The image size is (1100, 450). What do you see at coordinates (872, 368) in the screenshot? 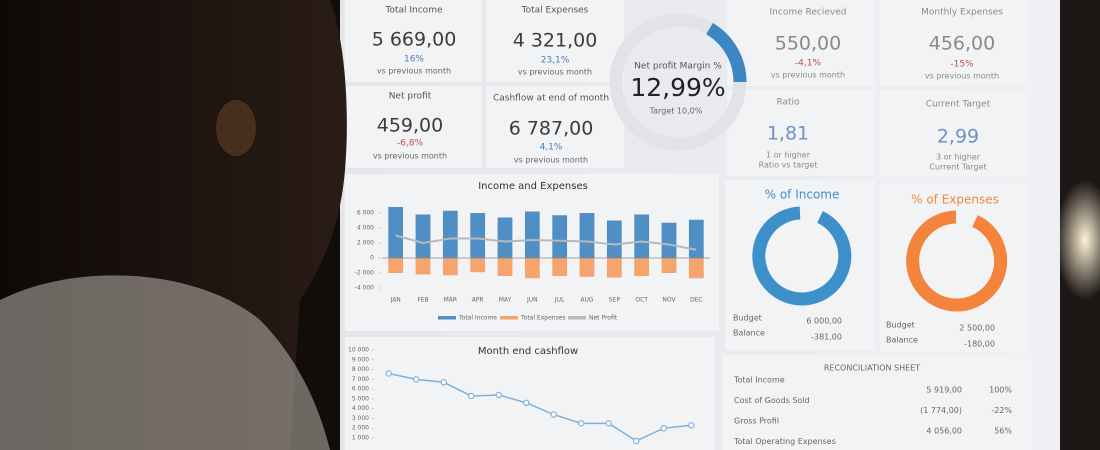
I see `table-title: RECONCILIATION SHEET` at bounding box center [872, 368].